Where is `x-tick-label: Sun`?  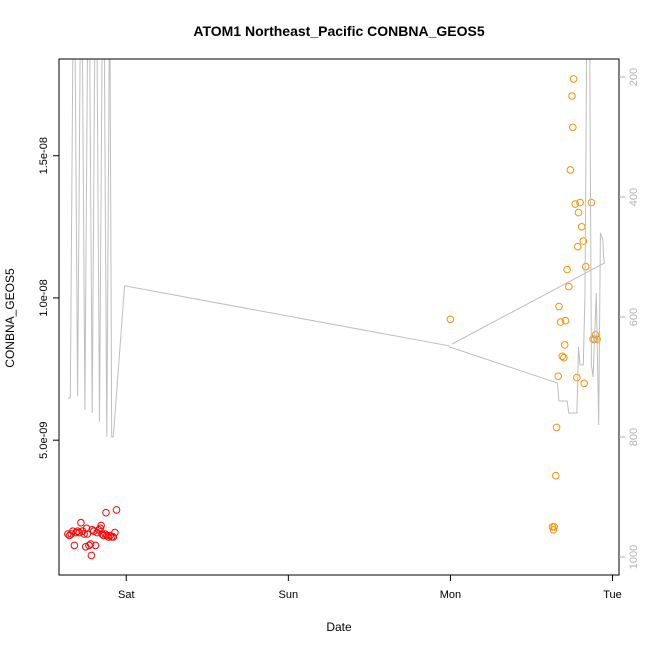 x-tick-label: Sun is located at coordinates (289, 595).